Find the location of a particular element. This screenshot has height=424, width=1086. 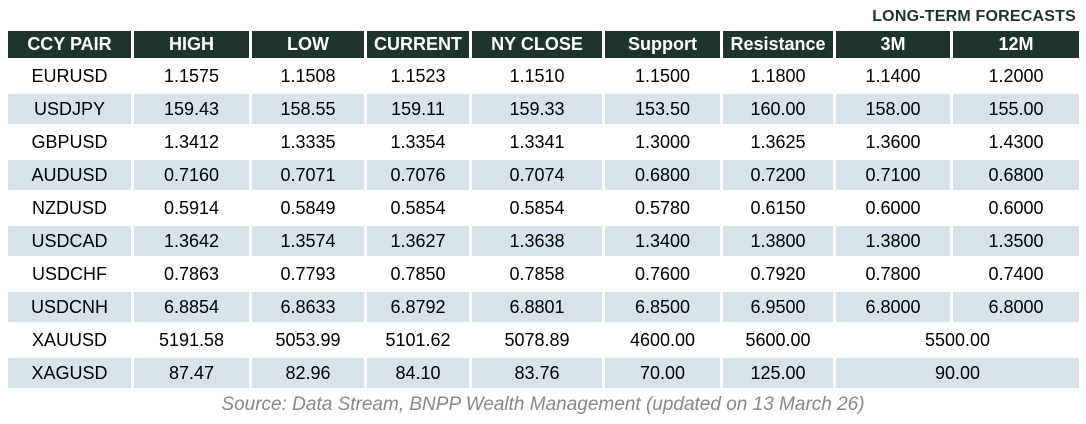

value-cell: 153.50 is located at coordinates (662, 109).